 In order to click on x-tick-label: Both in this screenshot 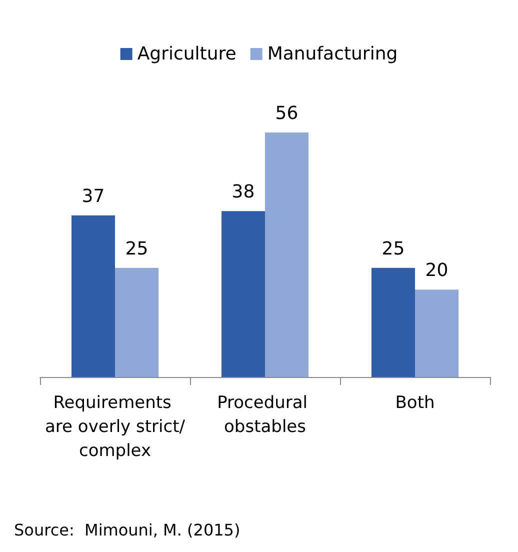, I will do `click(415, 403)`.